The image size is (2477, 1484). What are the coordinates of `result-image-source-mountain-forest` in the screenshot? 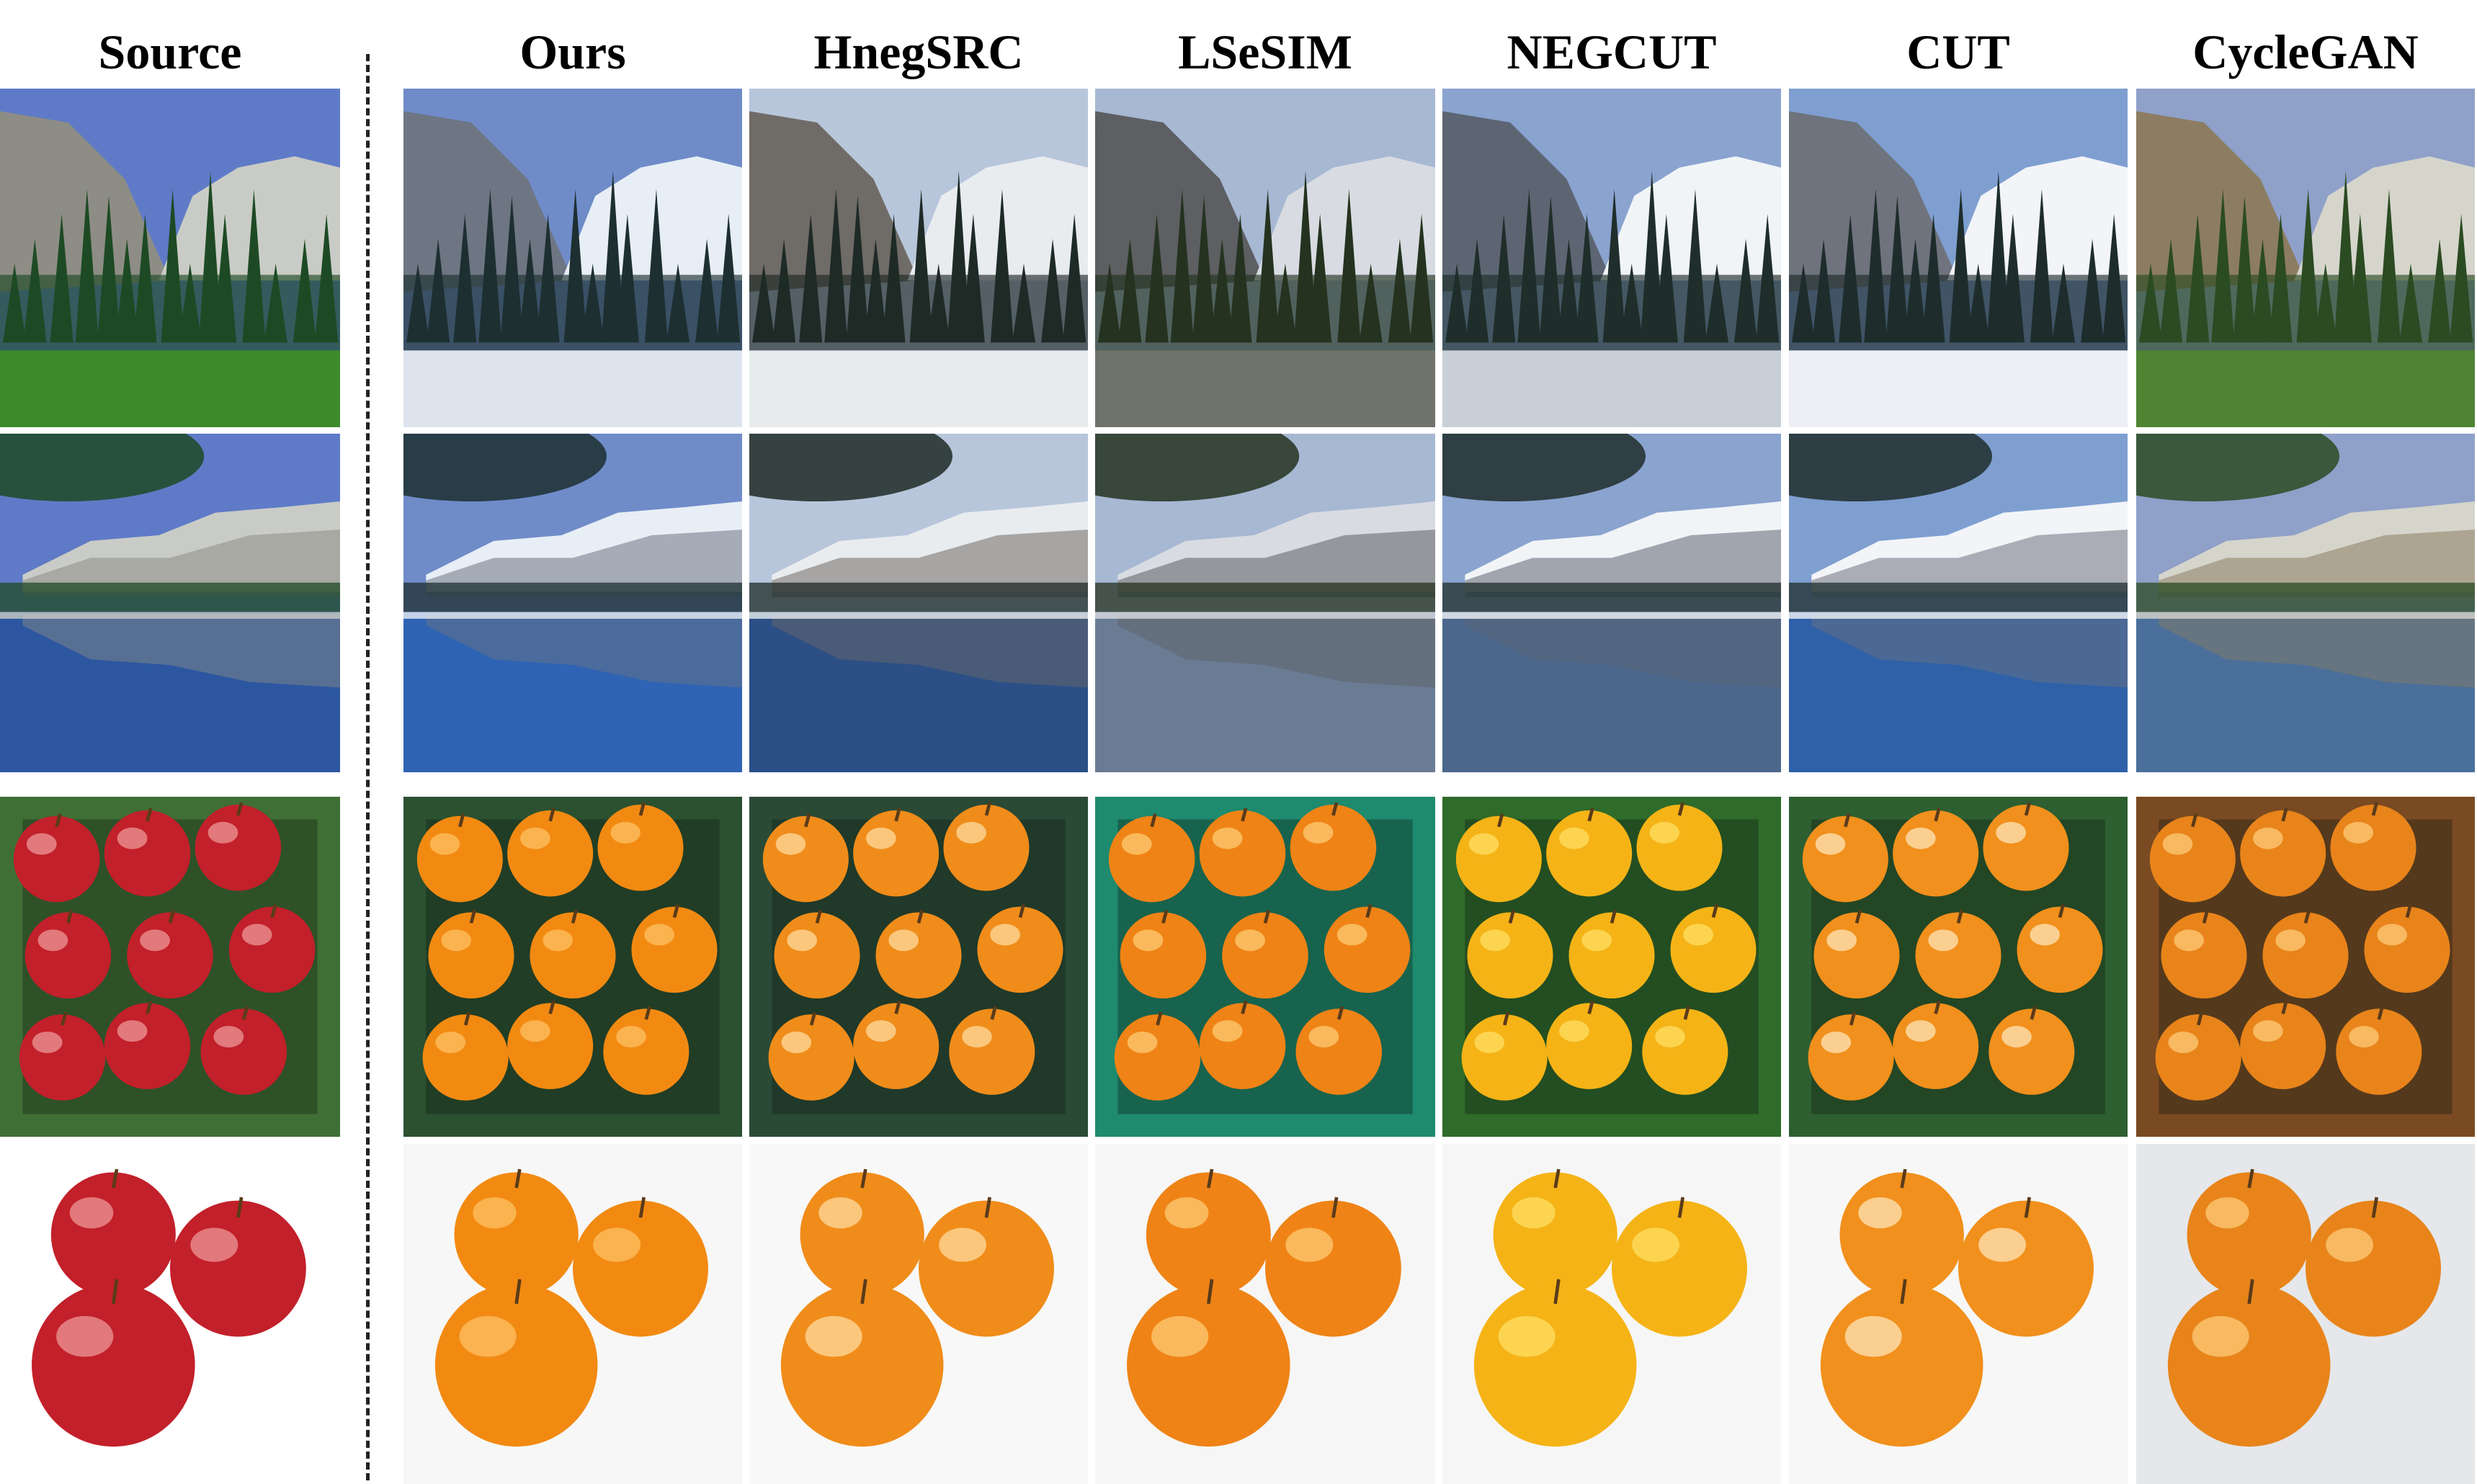 It's located at (170, 258).